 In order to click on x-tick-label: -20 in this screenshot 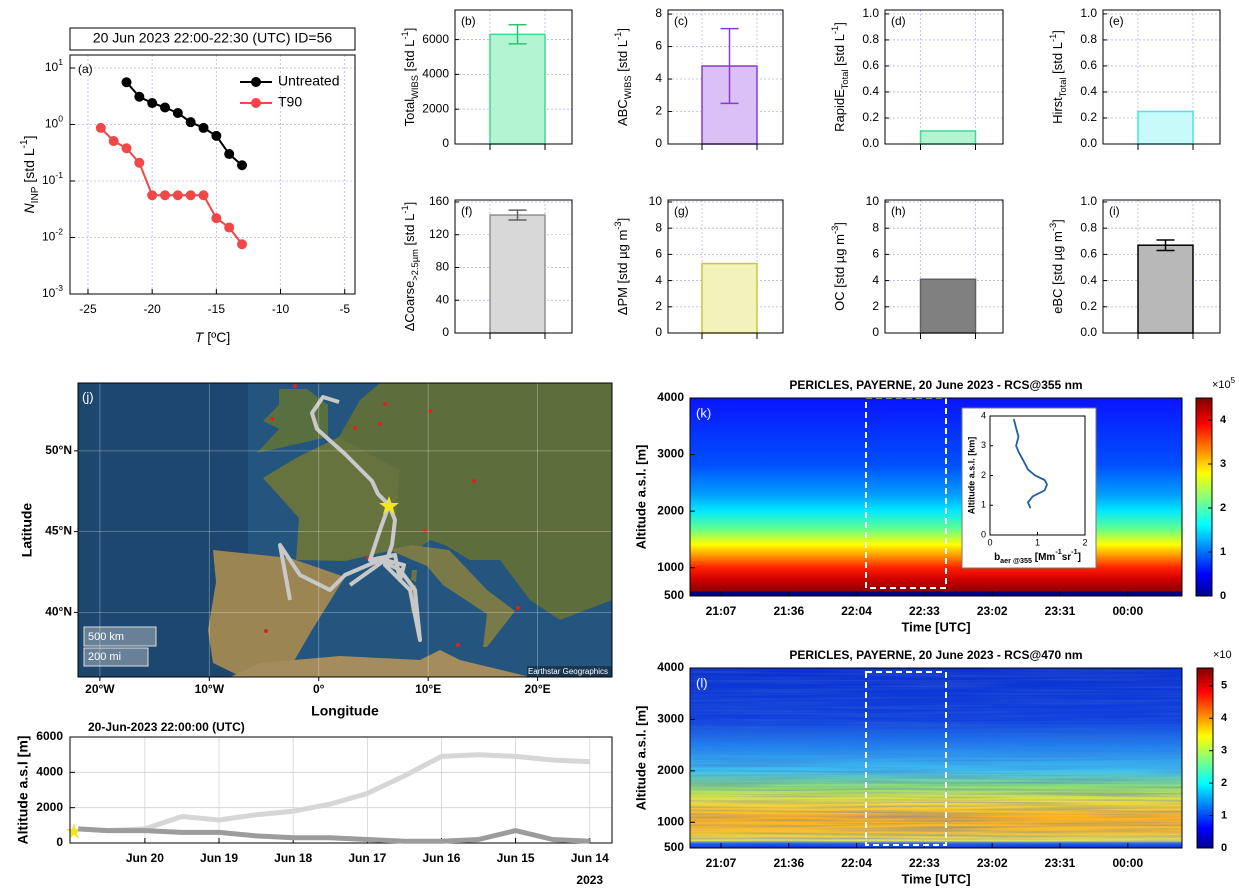, I will do `click(152, 309)`.